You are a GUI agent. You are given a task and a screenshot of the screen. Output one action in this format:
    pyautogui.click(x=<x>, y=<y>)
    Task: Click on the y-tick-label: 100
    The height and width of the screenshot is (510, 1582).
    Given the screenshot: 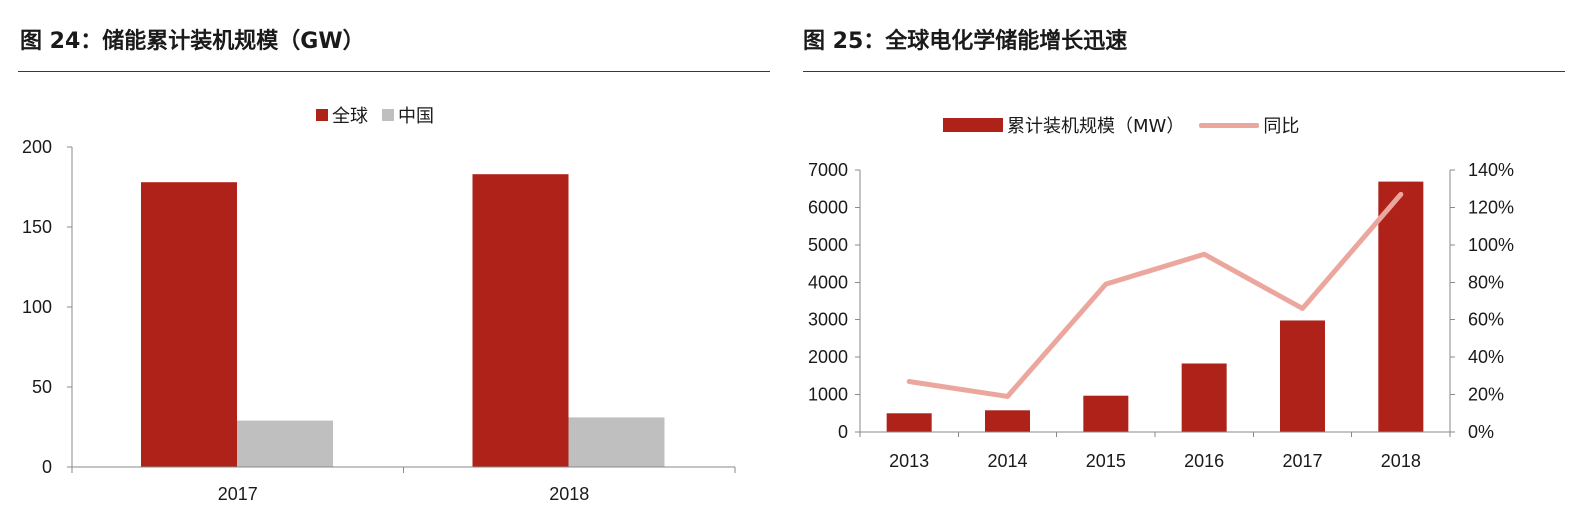 What is the action you would take?
    pyautogui.click(x=37, y=307)
    